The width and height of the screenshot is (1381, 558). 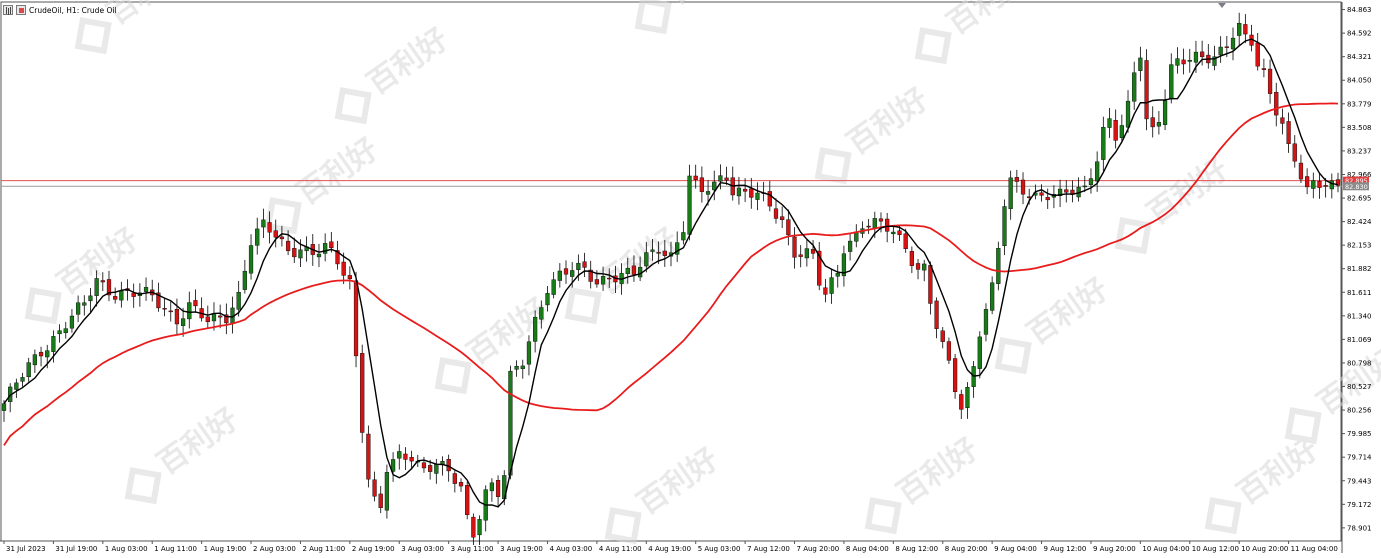 I want to click on y-tick-label: 79.985, so click(x=1359, y=434).